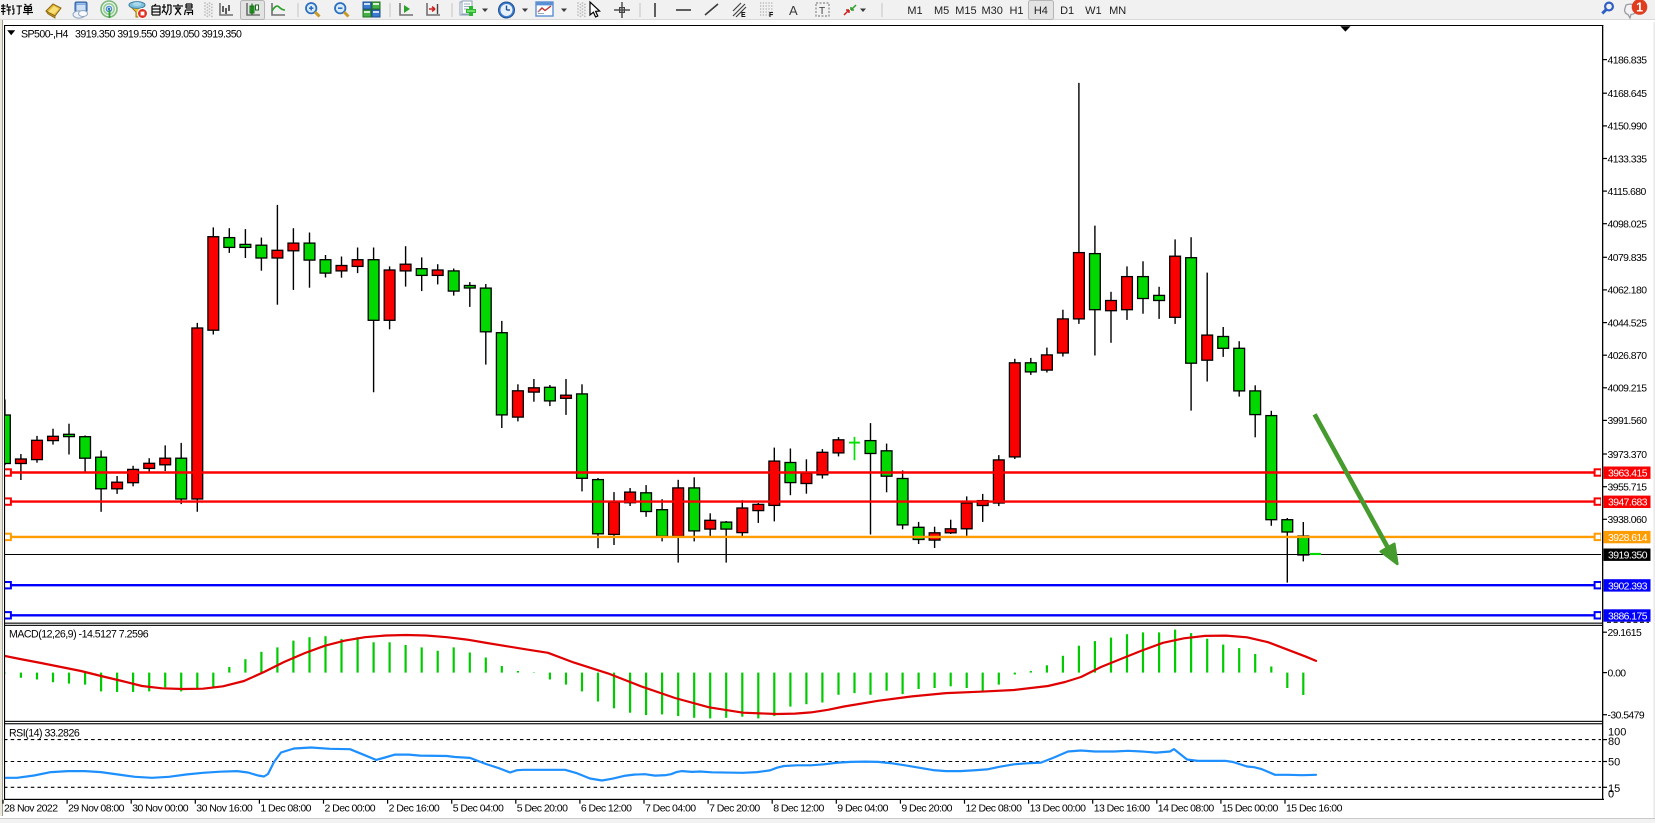 The image size is (1655, 823). Describe the element at coordinates (798, 809) in the screenshot. I see `svg-text: 8 Dec 12:00` at that location.